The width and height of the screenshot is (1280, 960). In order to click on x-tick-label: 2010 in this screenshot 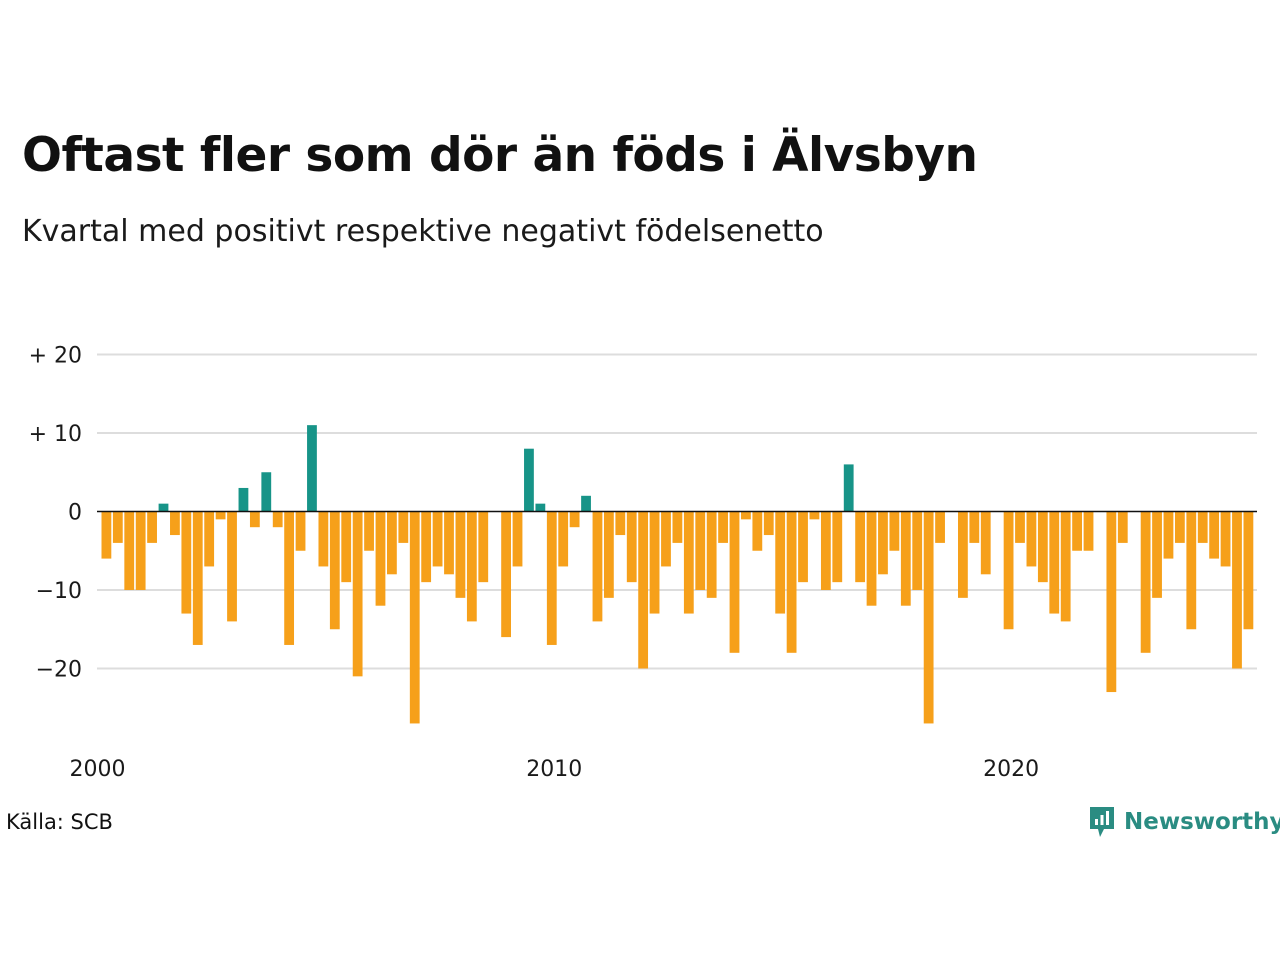, I will do `click(554, 769)`.